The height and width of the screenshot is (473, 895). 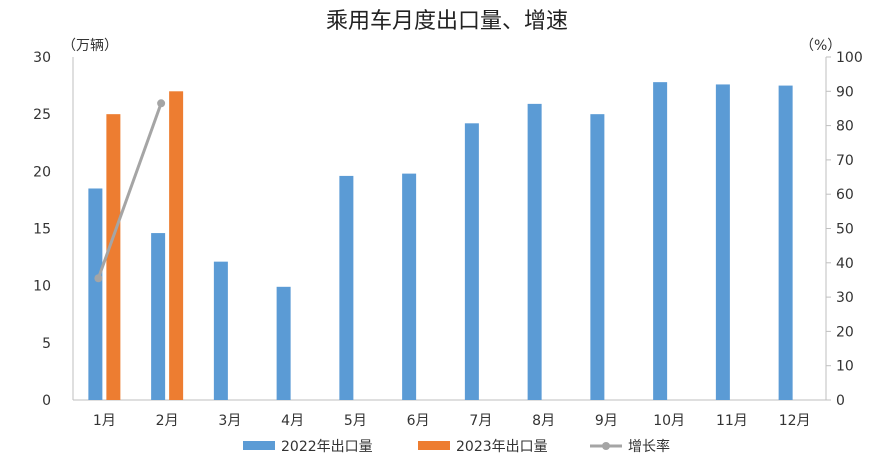 What do you see at coordinates (418, 421) in the screenshot?
I see `x-tick-label: 6月` at bounding box center [418, 421].